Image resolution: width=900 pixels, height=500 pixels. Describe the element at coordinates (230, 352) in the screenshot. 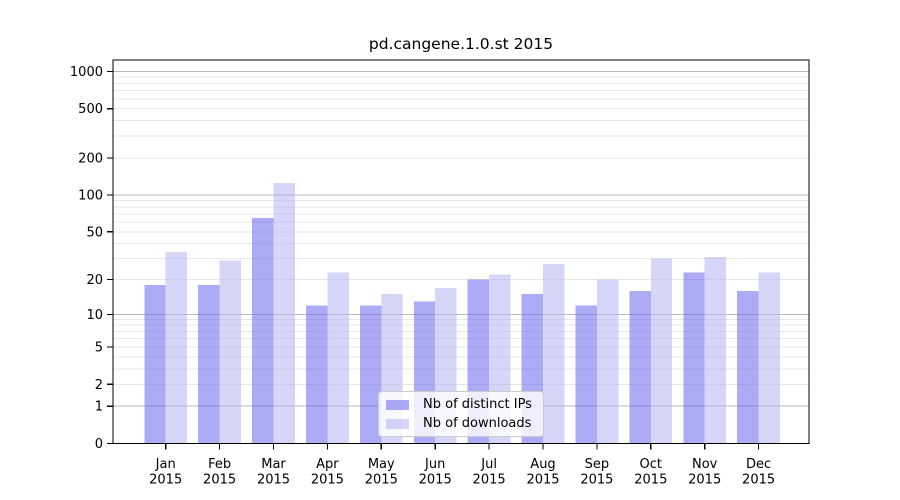

I see `bar-downloads-feb` at that location.